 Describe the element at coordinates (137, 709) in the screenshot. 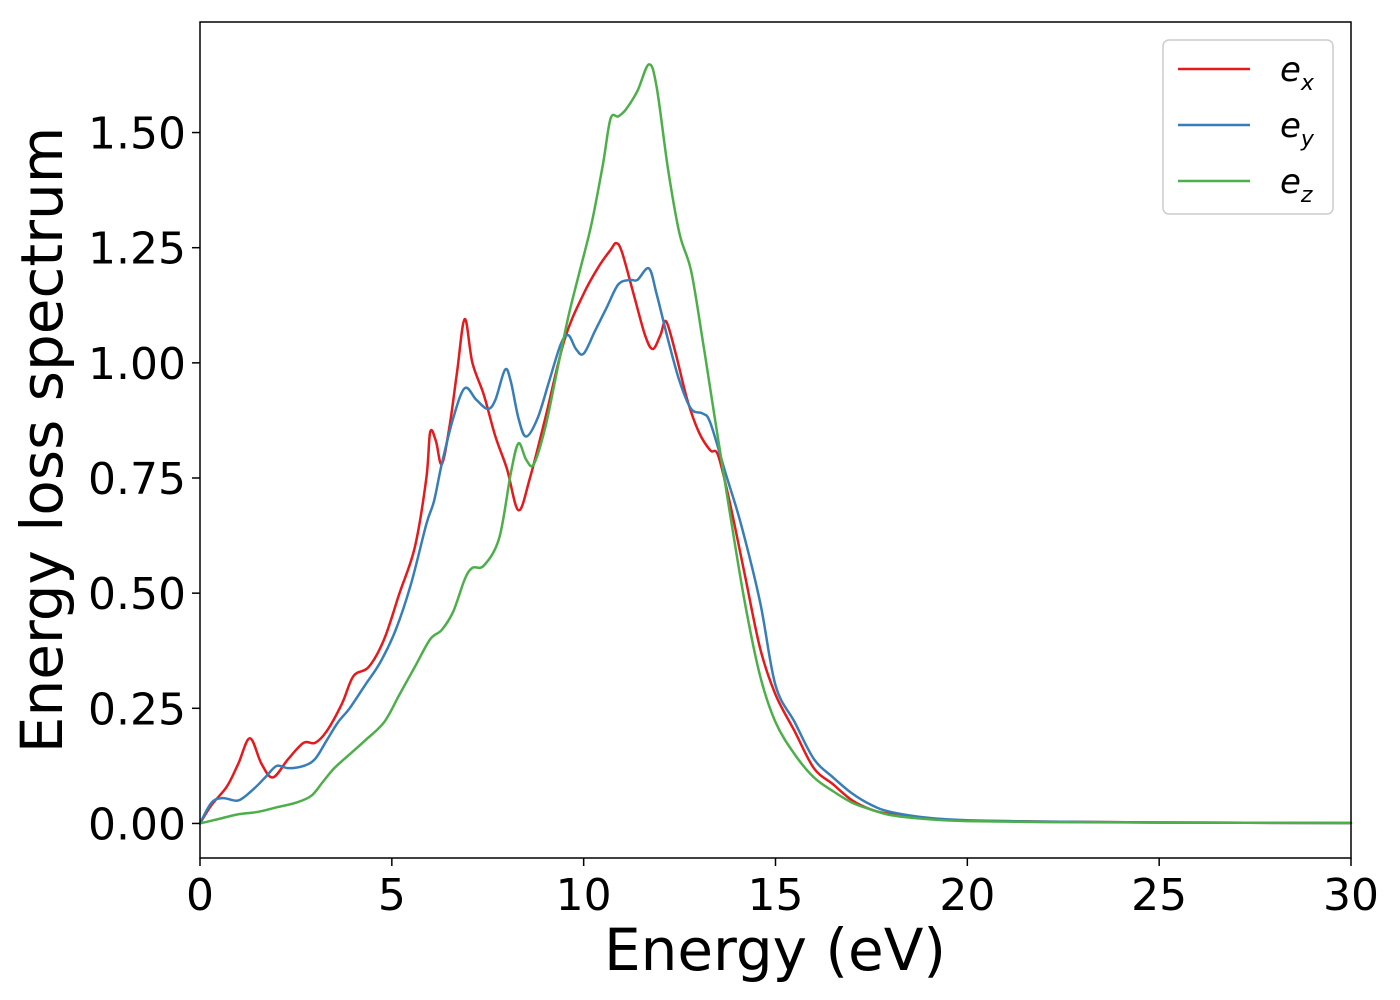

I see `y-tick-label: 0.25` at that location.